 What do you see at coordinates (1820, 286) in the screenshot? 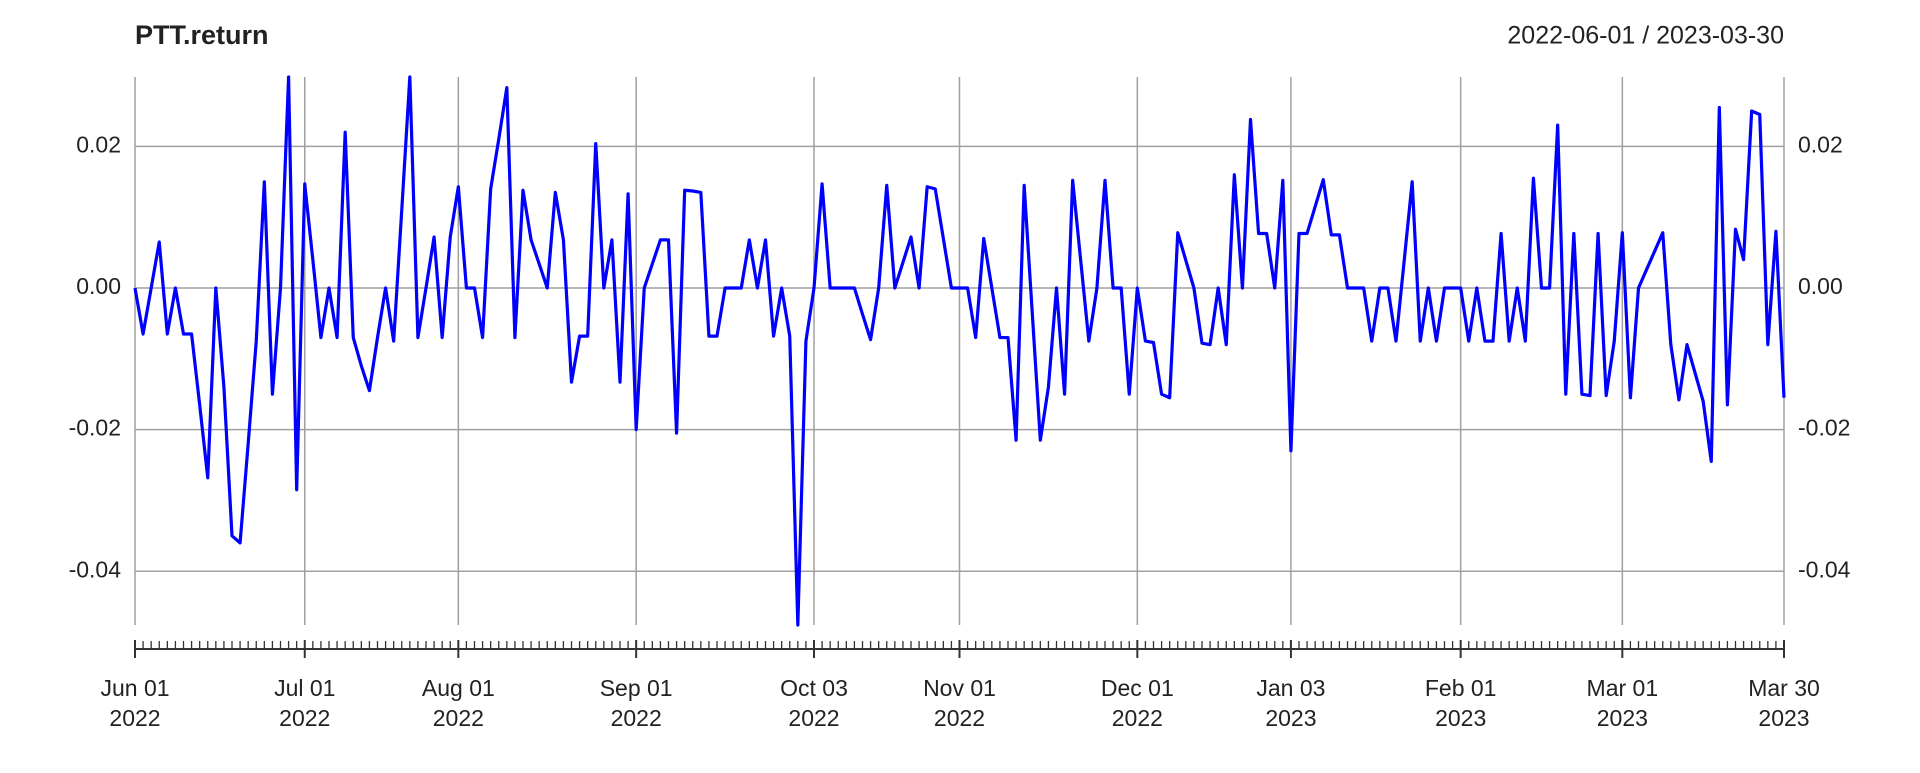
I see `y2-tick-label: 0.00` at bounding box center [1820, 286].